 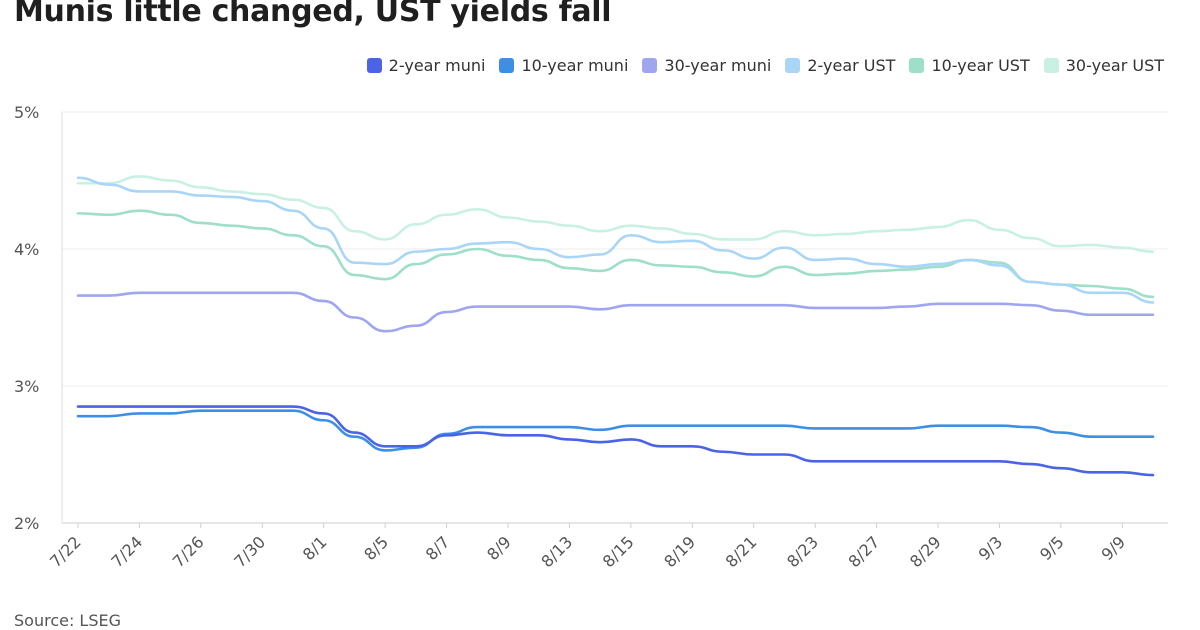 I want to click on x-tick-label: 8/21, so click(x=741, y=551).